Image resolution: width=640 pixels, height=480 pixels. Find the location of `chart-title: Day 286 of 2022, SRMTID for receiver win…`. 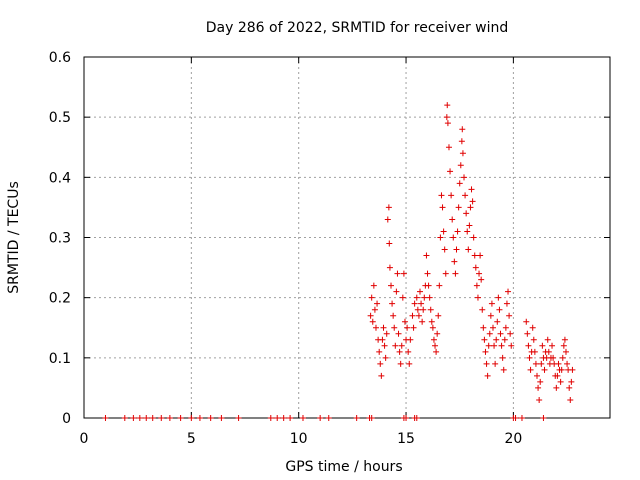

chart-title: Day 286 of 2022, SRMTID for receiver win… is located at coordinates (357, 28).